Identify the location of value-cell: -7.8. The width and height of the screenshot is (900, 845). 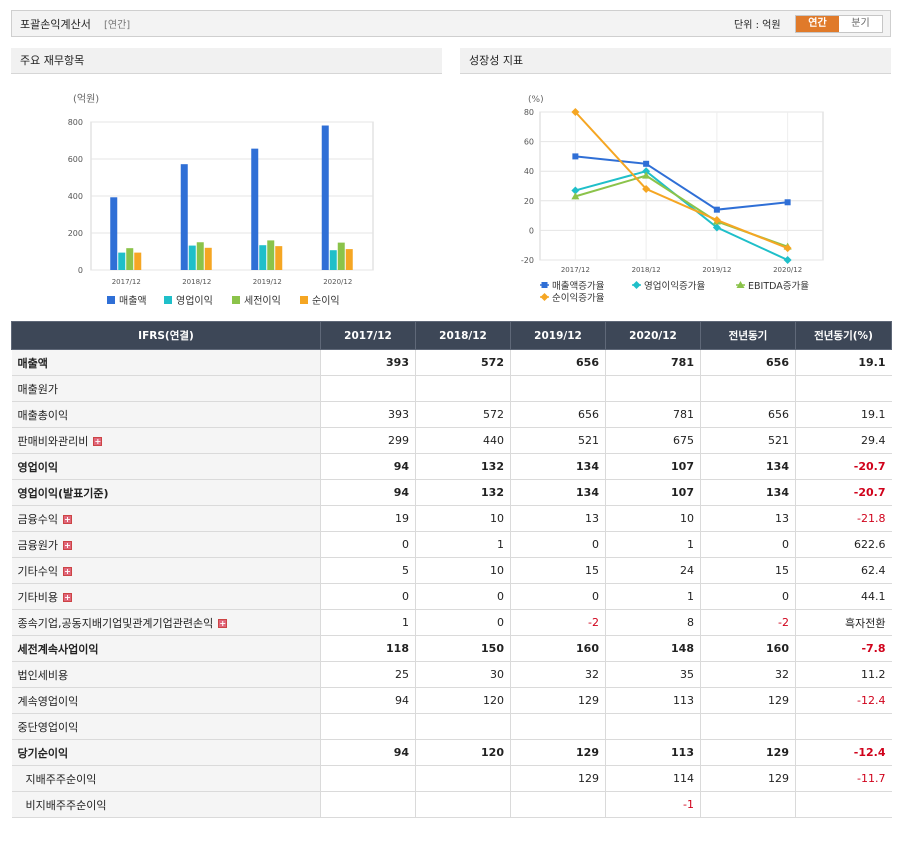
(843, 648).